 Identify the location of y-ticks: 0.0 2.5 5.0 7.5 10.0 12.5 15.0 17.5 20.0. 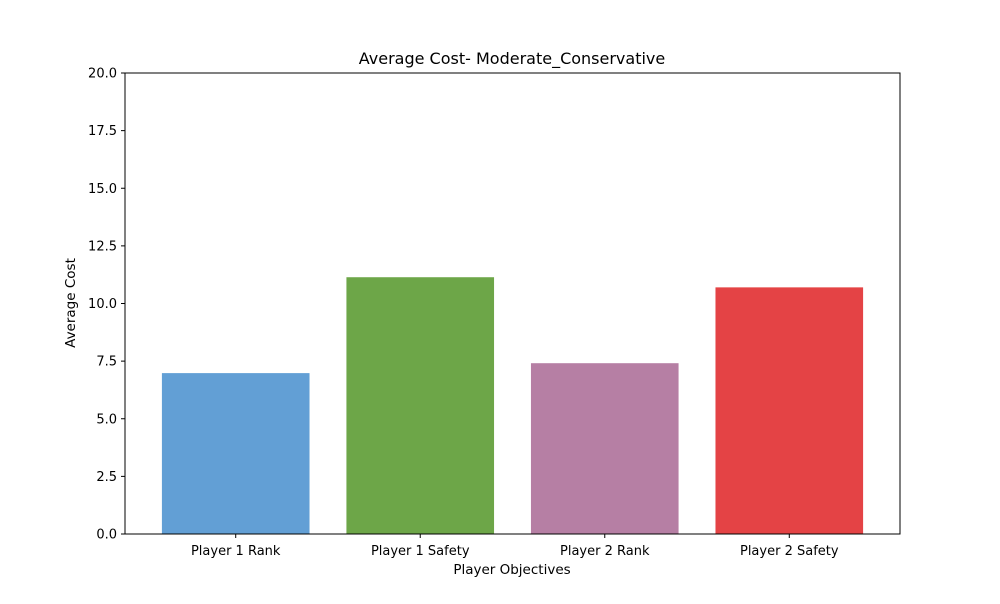
(106, 305).